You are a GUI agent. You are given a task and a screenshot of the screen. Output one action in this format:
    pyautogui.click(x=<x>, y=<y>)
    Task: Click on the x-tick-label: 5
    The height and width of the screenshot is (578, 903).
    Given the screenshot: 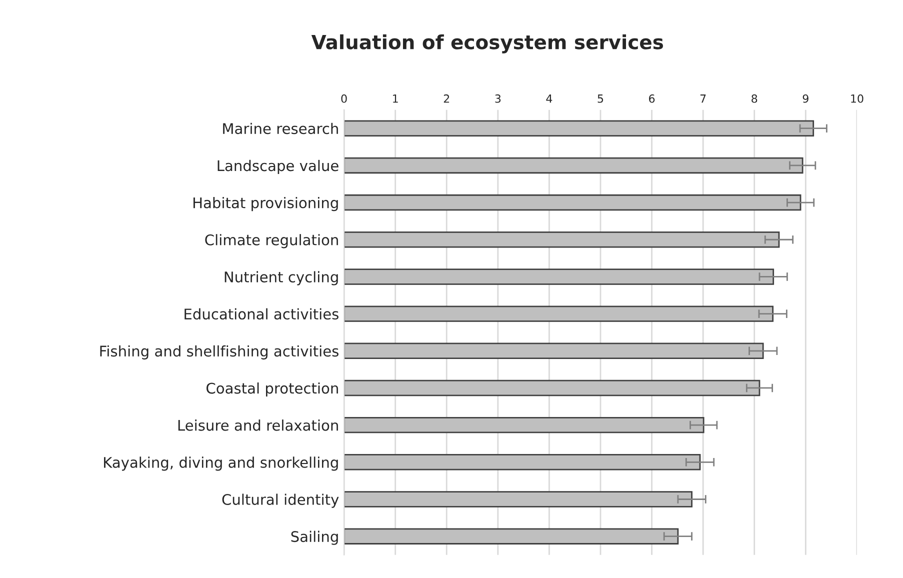 What is the action you would take?
    pyautogui.click(x=601, y=98)
    